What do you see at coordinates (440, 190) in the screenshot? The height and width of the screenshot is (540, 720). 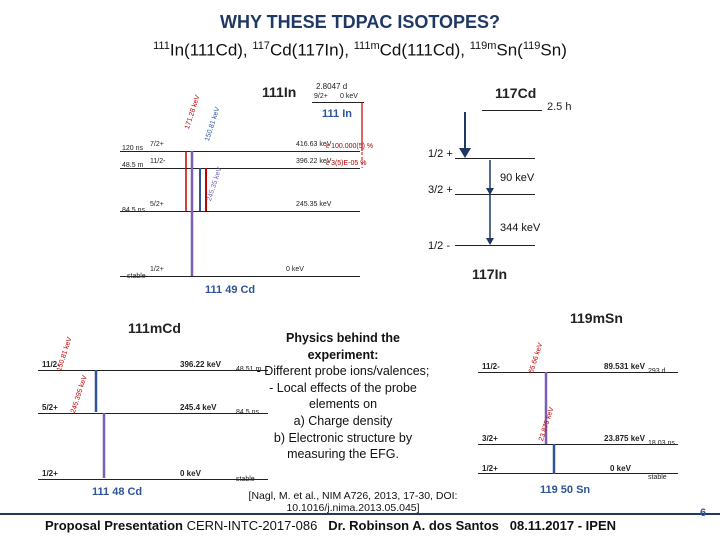 I see `cd117-spin-2: 3/2 +` at bounding box center [440, 190].